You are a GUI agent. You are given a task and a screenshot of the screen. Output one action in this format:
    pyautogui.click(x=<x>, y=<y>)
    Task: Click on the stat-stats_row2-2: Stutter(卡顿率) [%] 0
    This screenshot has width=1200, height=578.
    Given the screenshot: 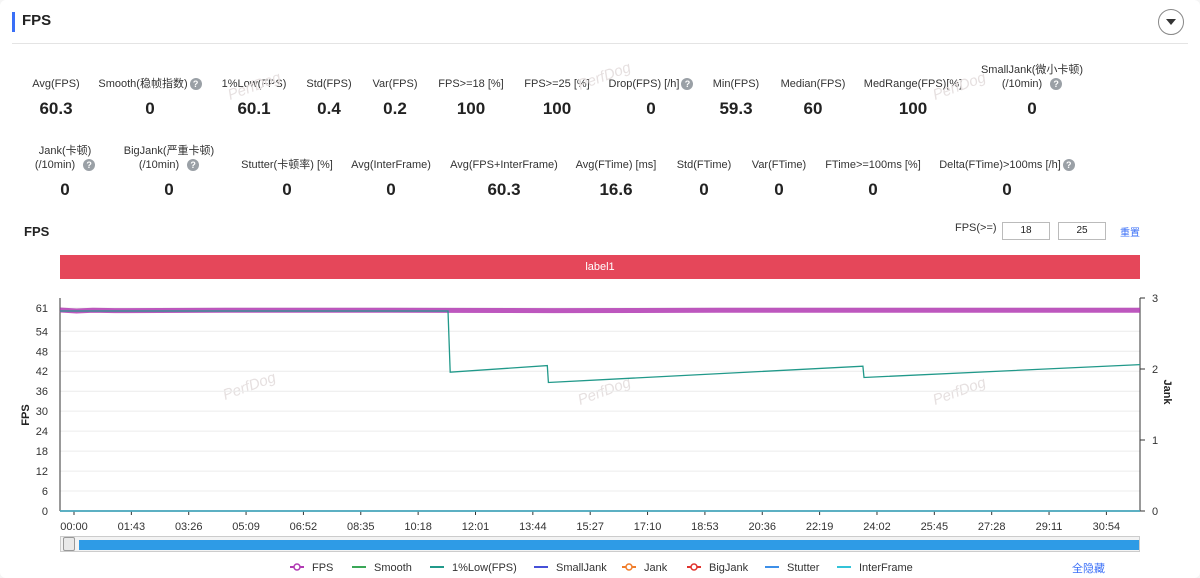 What is the action you would take?
    pyautogui.click(x=287, y=179)
    